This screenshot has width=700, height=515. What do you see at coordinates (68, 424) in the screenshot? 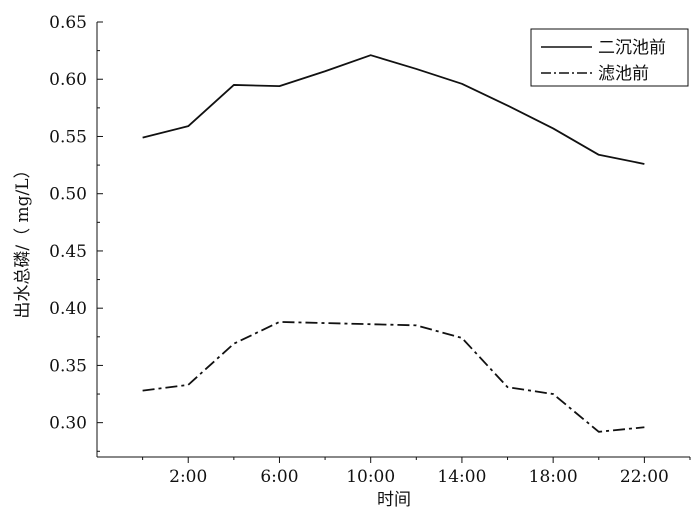
I see `y-tick-label: 0.30` at bounding box center [68, 424].